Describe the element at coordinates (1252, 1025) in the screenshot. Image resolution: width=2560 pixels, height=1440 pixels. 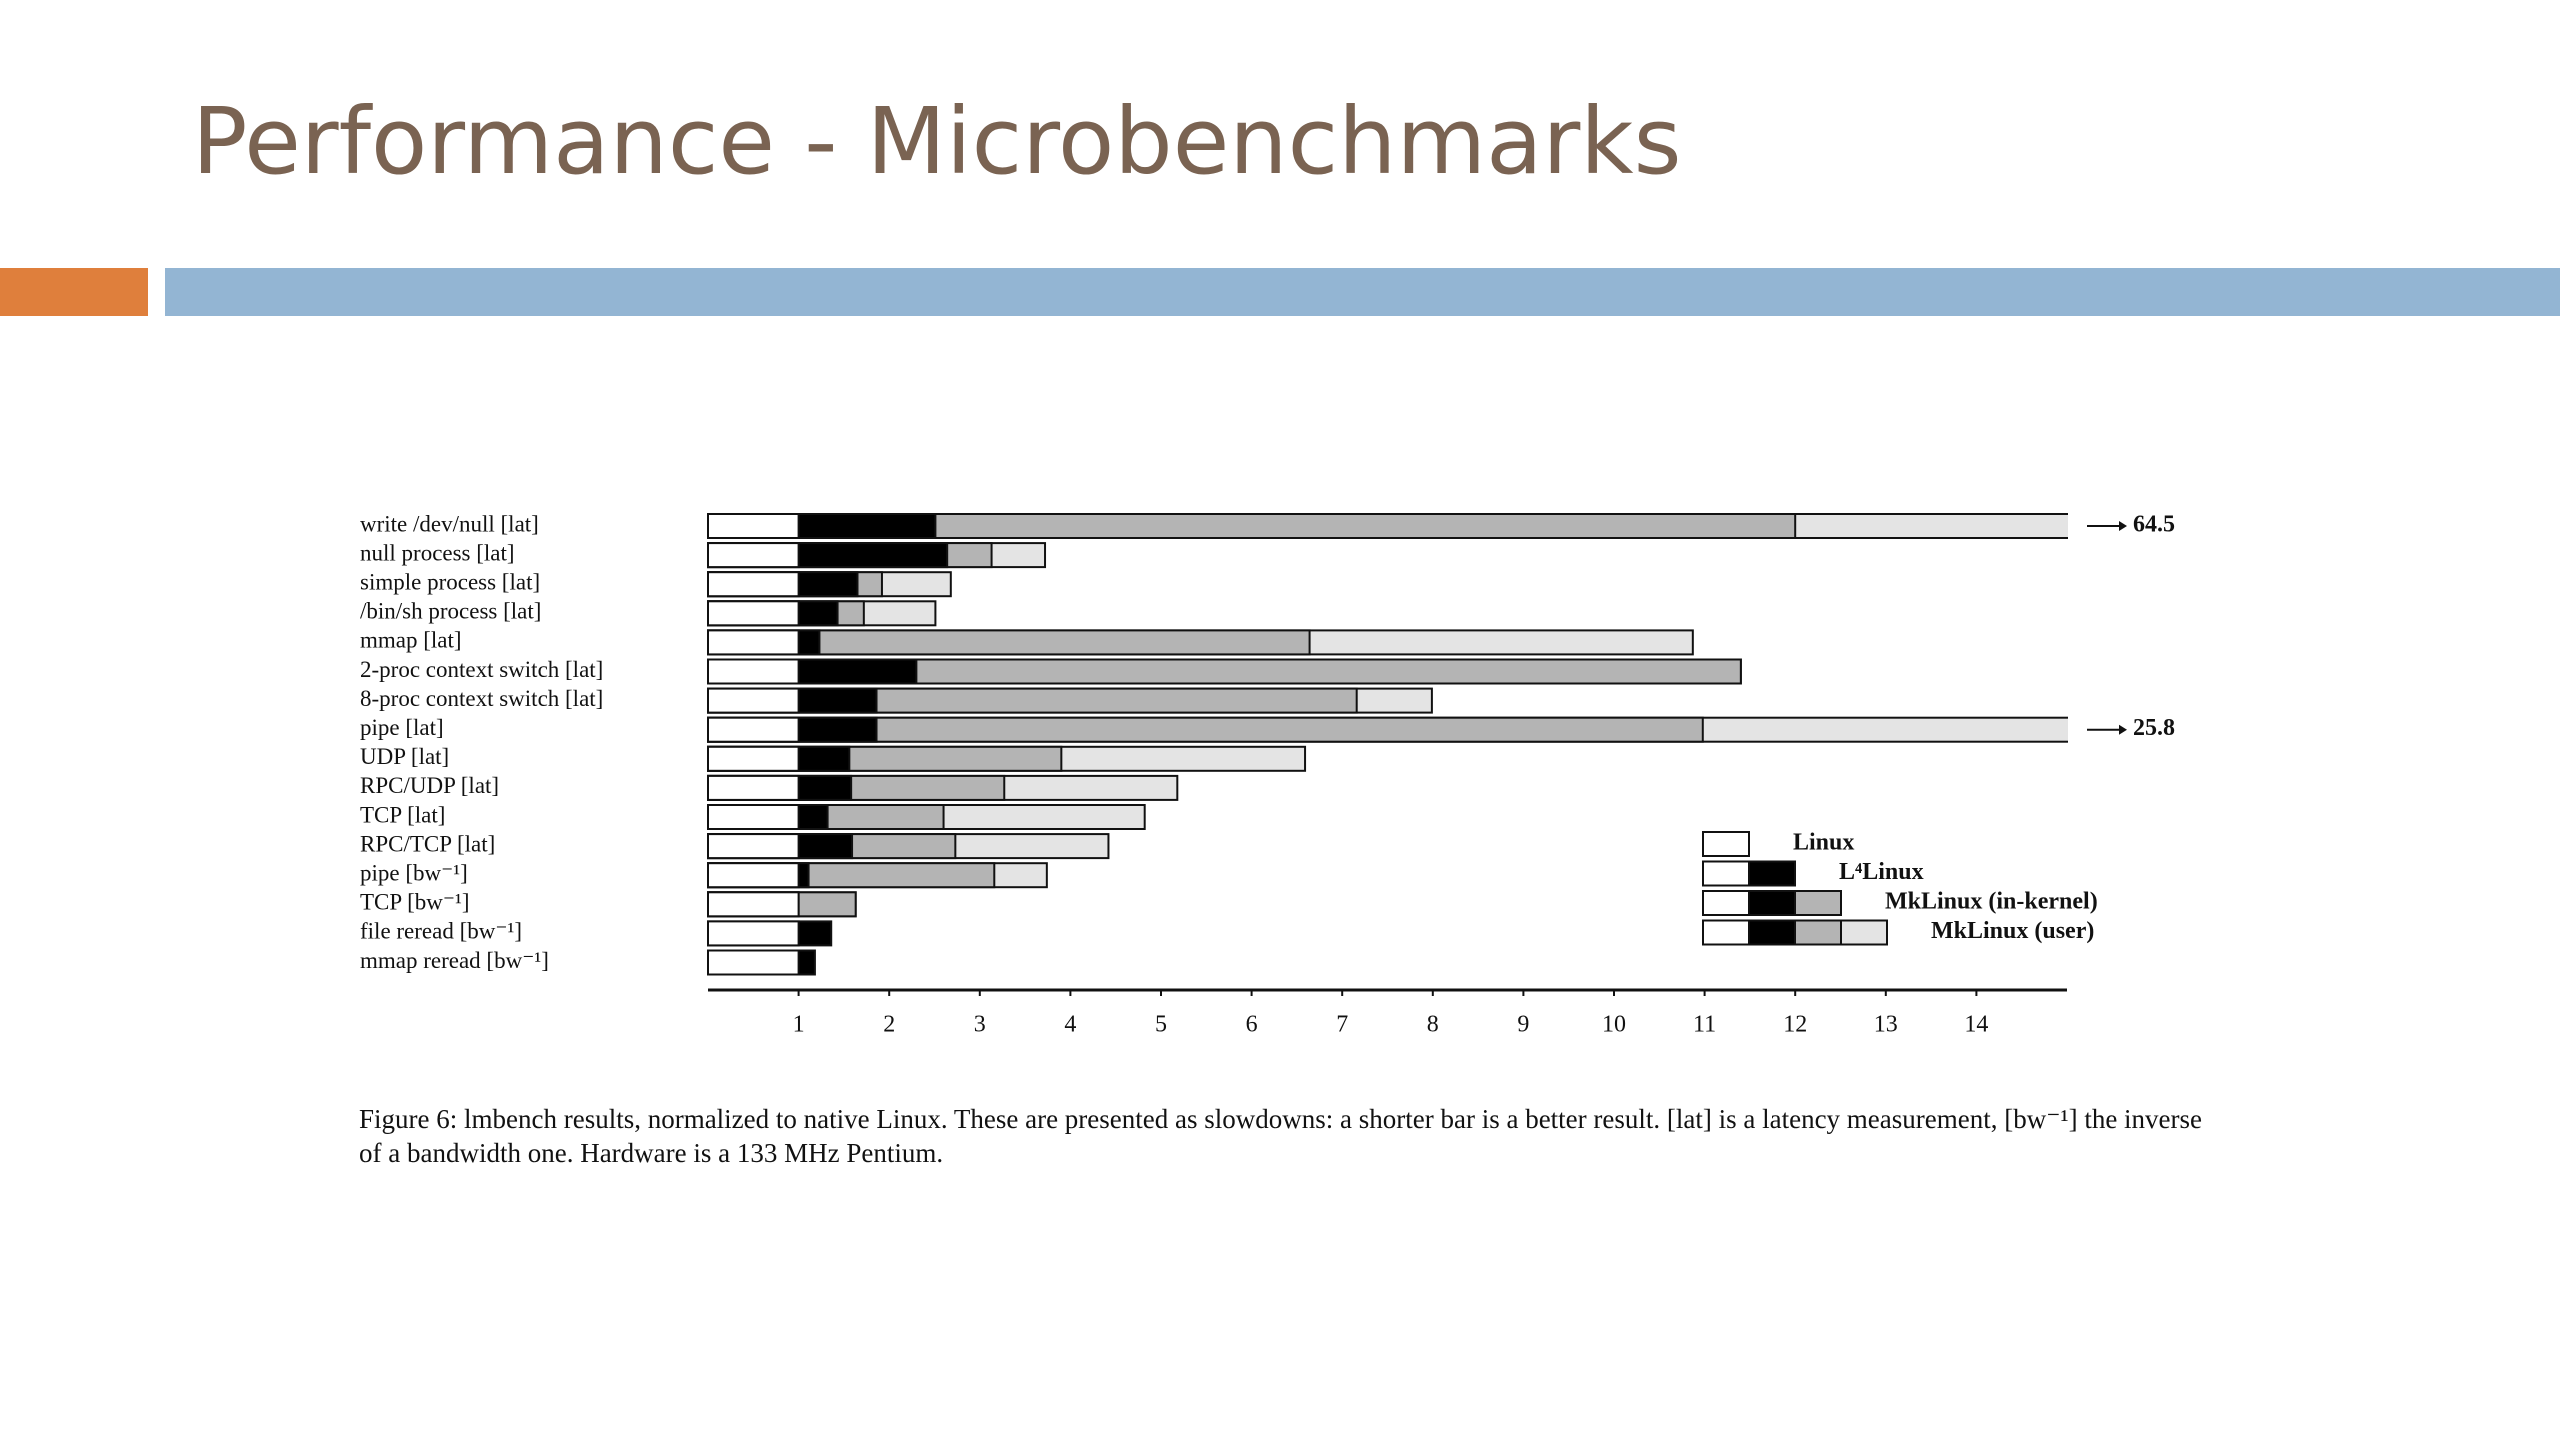
I see `x-tick-label: 6` at that location.